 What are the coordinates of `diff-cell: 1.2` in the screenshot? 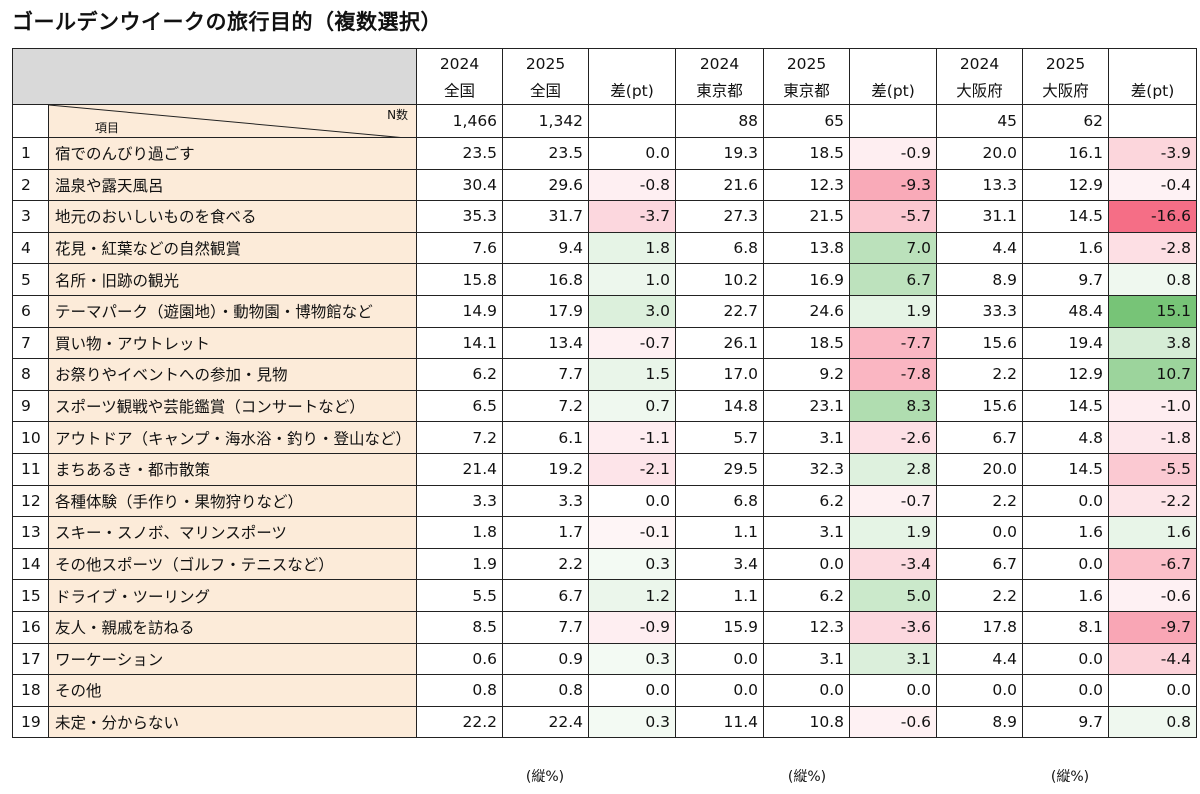 It's located at (632, 595).